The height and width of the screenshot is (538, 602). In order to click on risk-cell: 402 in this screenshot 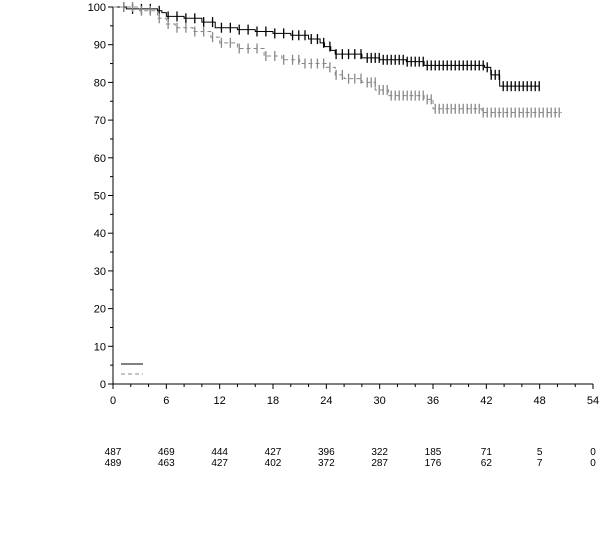, I will do `click(273, 463)`.